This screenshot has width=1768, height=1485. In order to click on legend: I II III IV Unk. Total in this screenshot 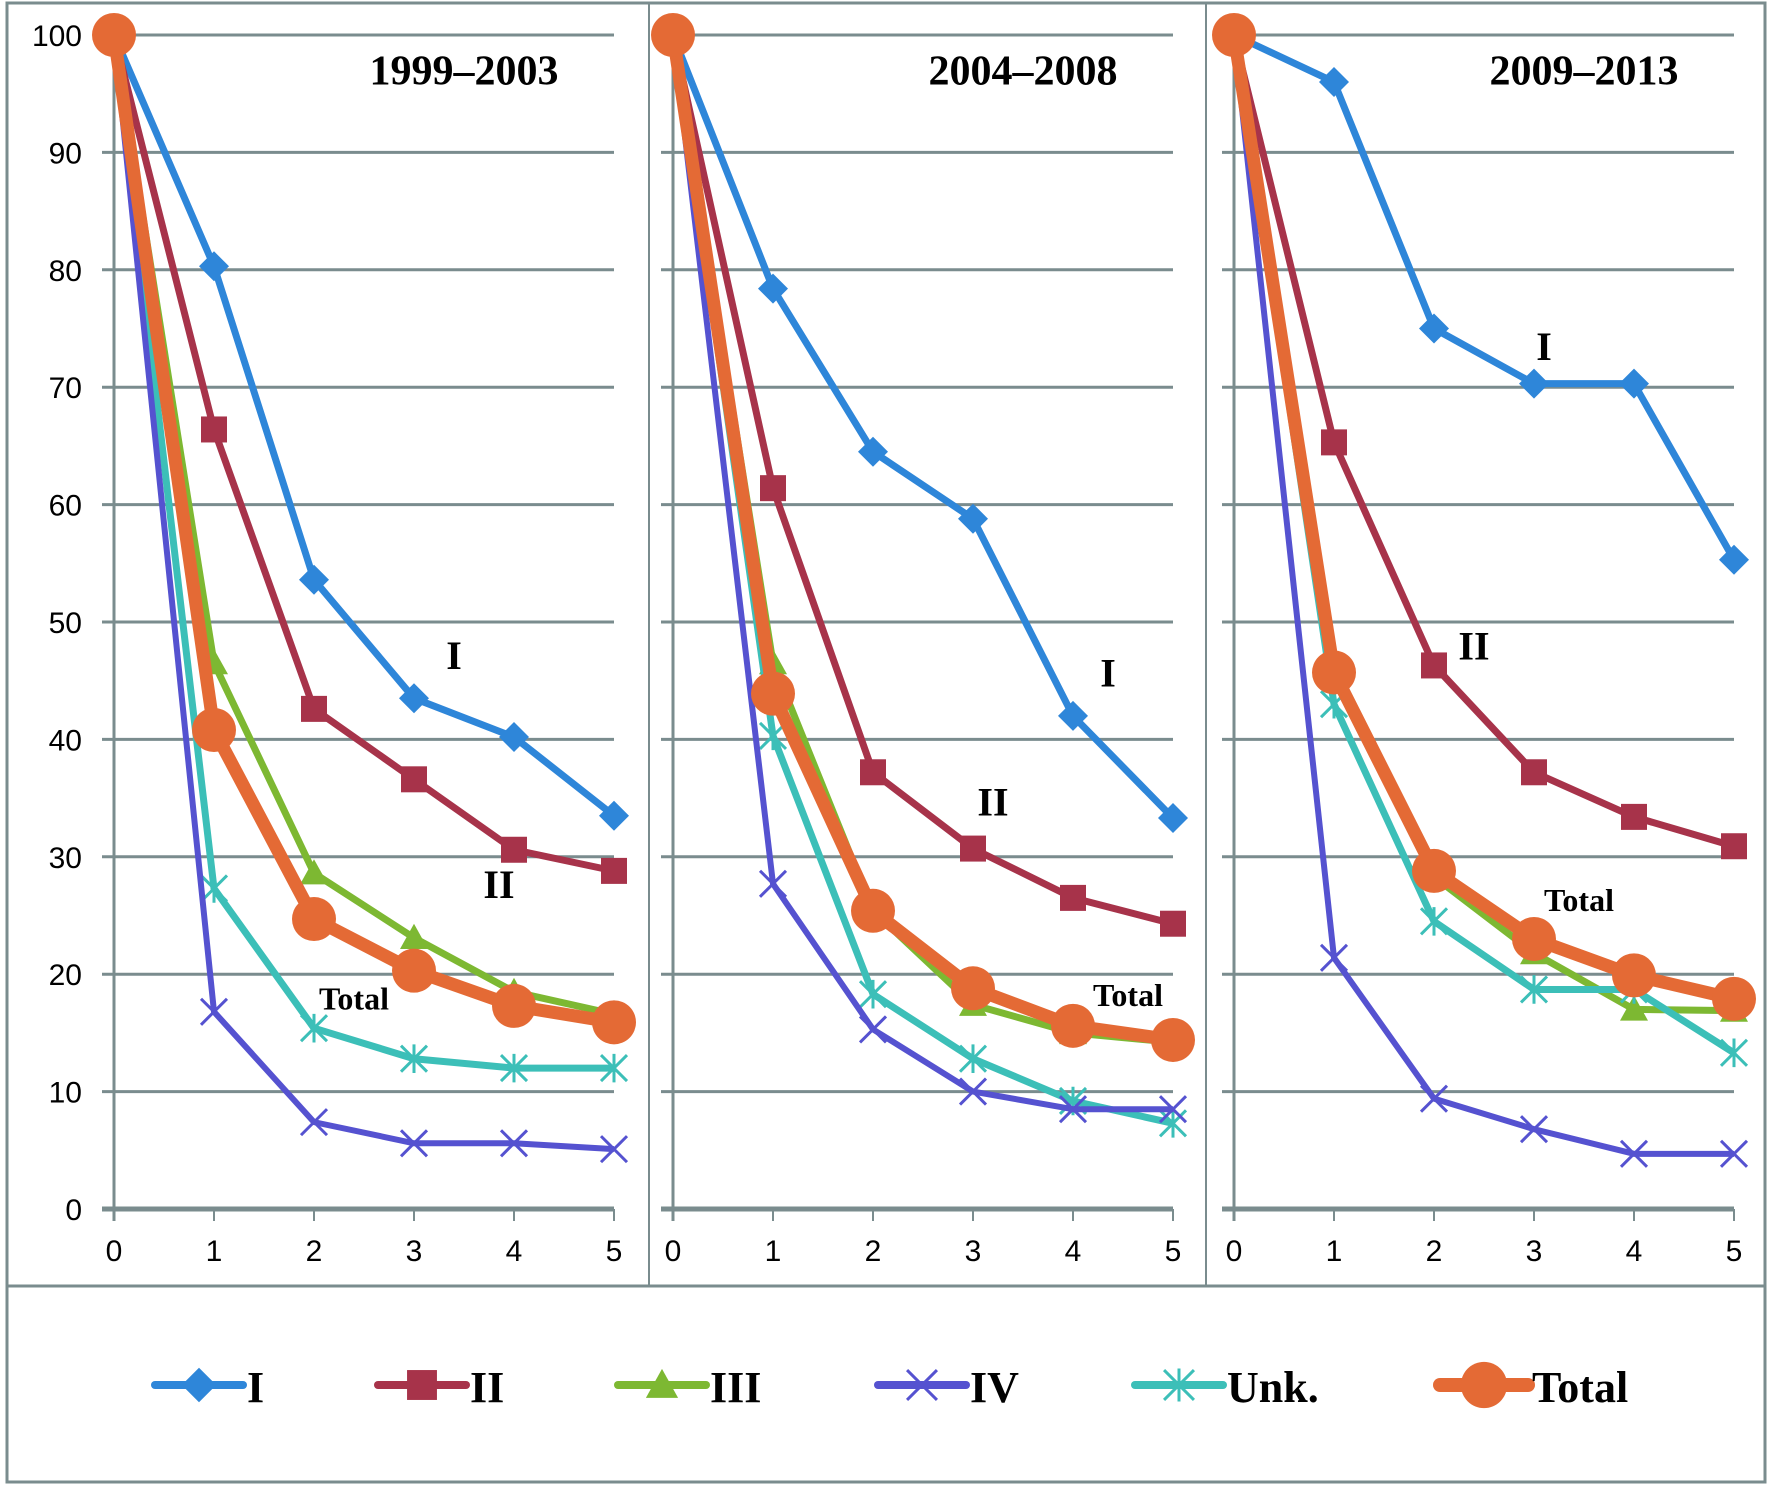, I will do `click(889, 1386)`.